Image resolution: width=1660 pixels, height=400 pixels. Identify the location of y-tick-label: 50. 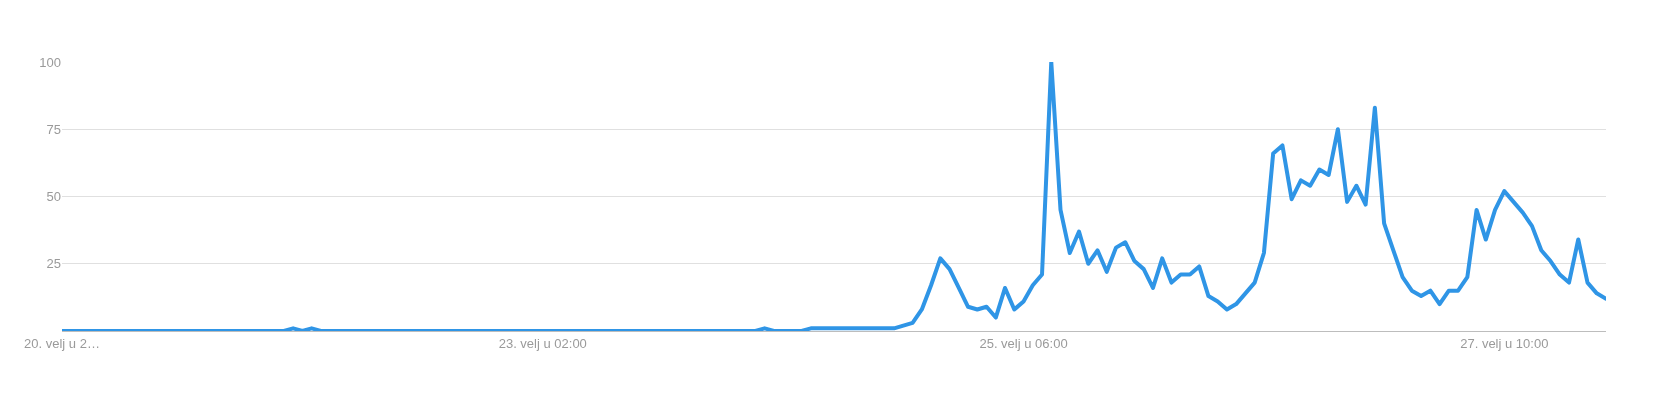
(53, 197).